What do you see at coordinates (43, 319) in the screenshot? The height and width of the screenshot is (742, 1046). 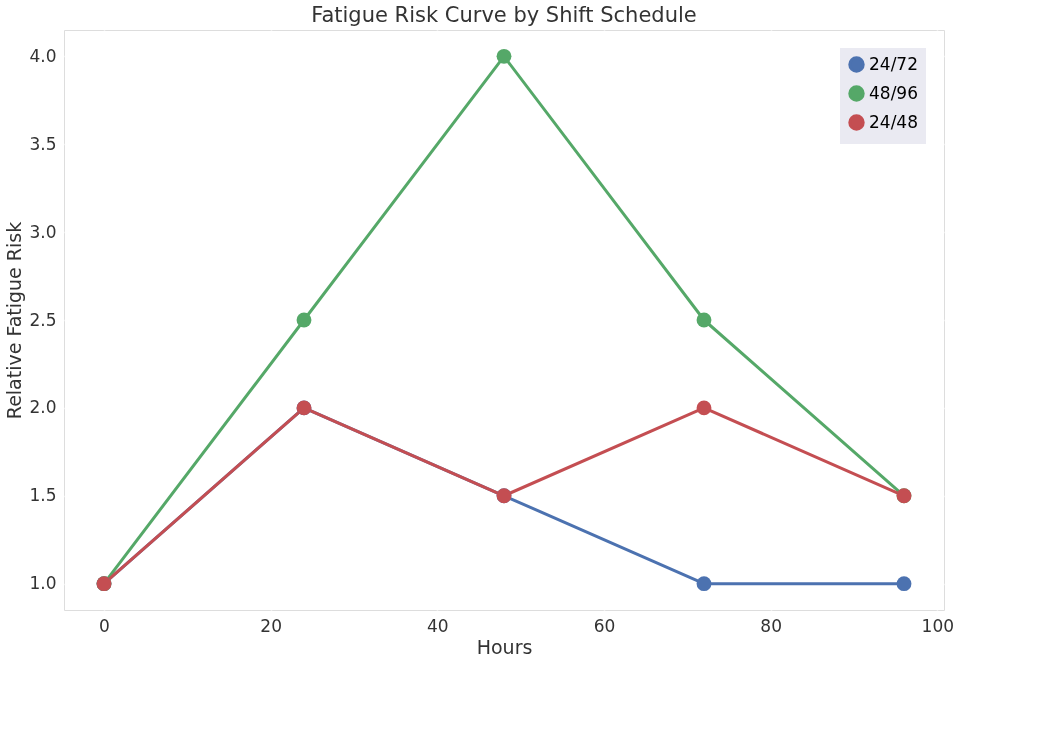 I see `y-tick-label: 2.5` at bounding box center [43, 319].